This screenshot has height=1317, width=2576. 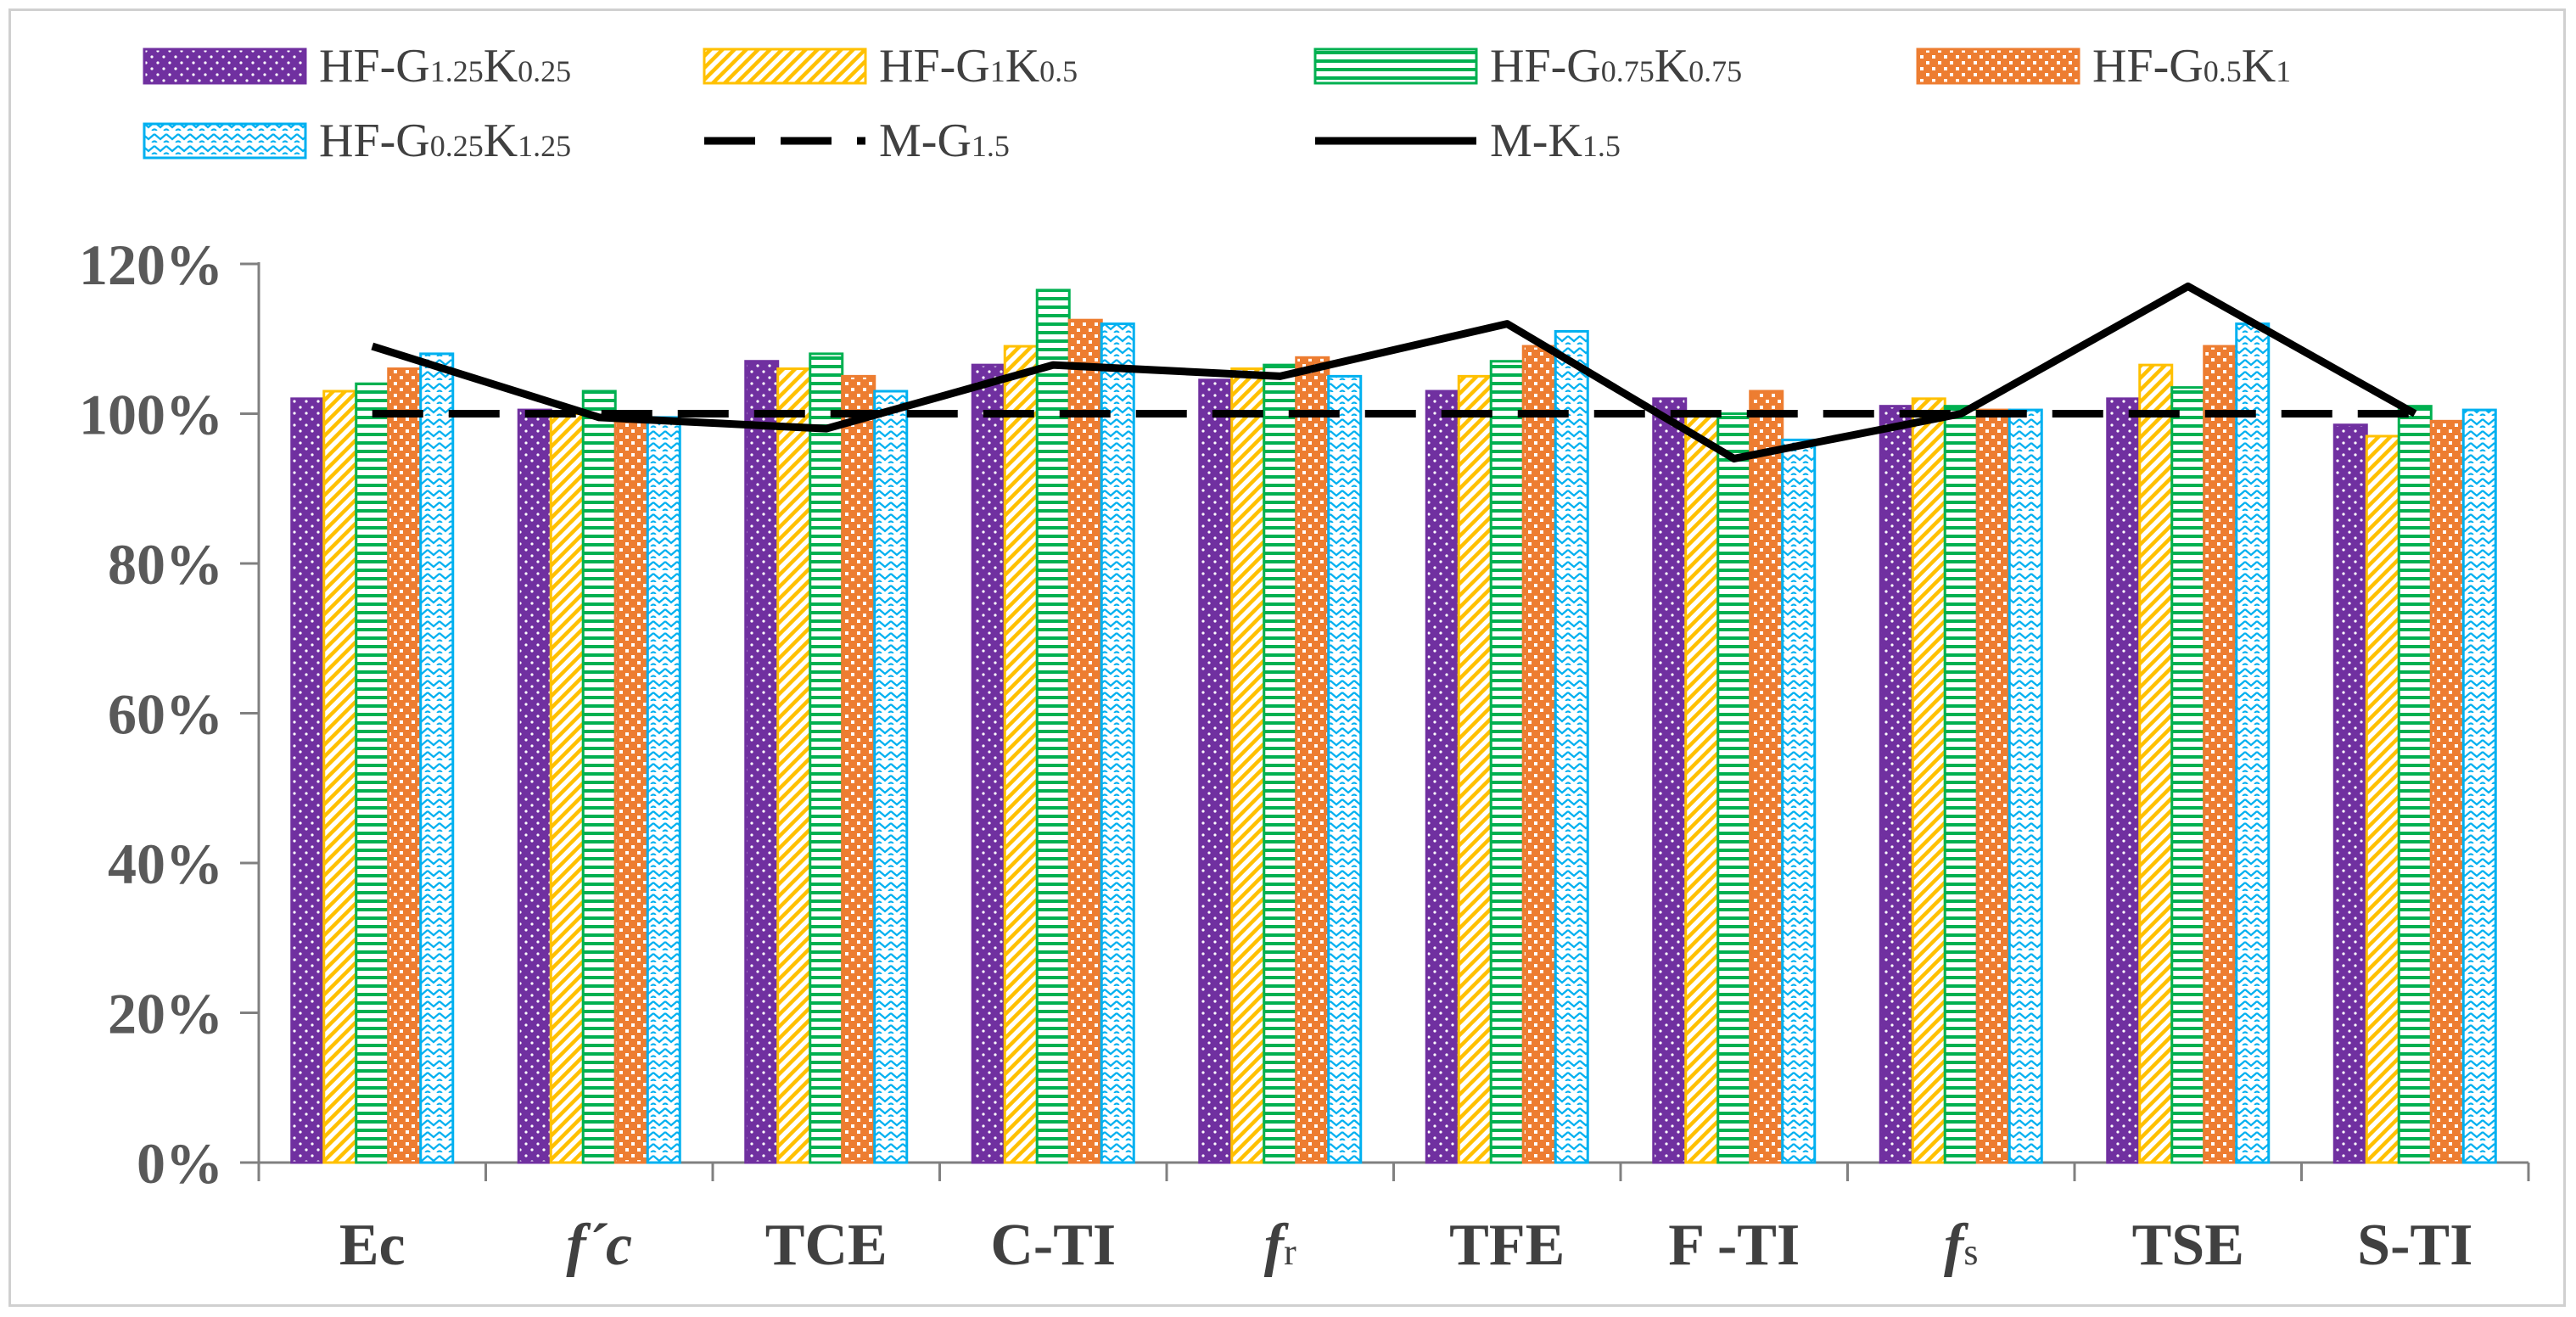 What do you see at coordinates (2191, 66) in the screenshot?
I see `legend-label: HF-G0.5K1` at bounding box center [2191, 66].